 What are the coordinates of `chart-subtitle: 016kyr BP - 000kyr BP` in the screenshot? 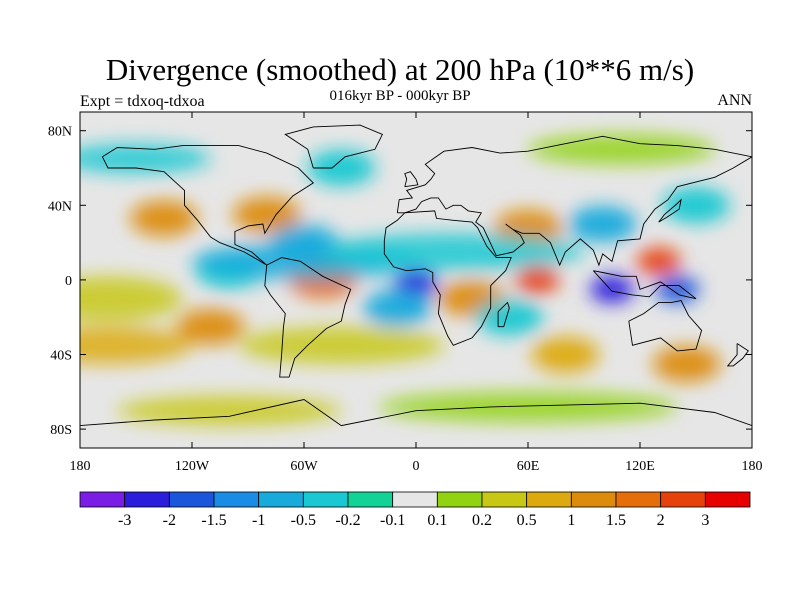 It's located at (400, 96).